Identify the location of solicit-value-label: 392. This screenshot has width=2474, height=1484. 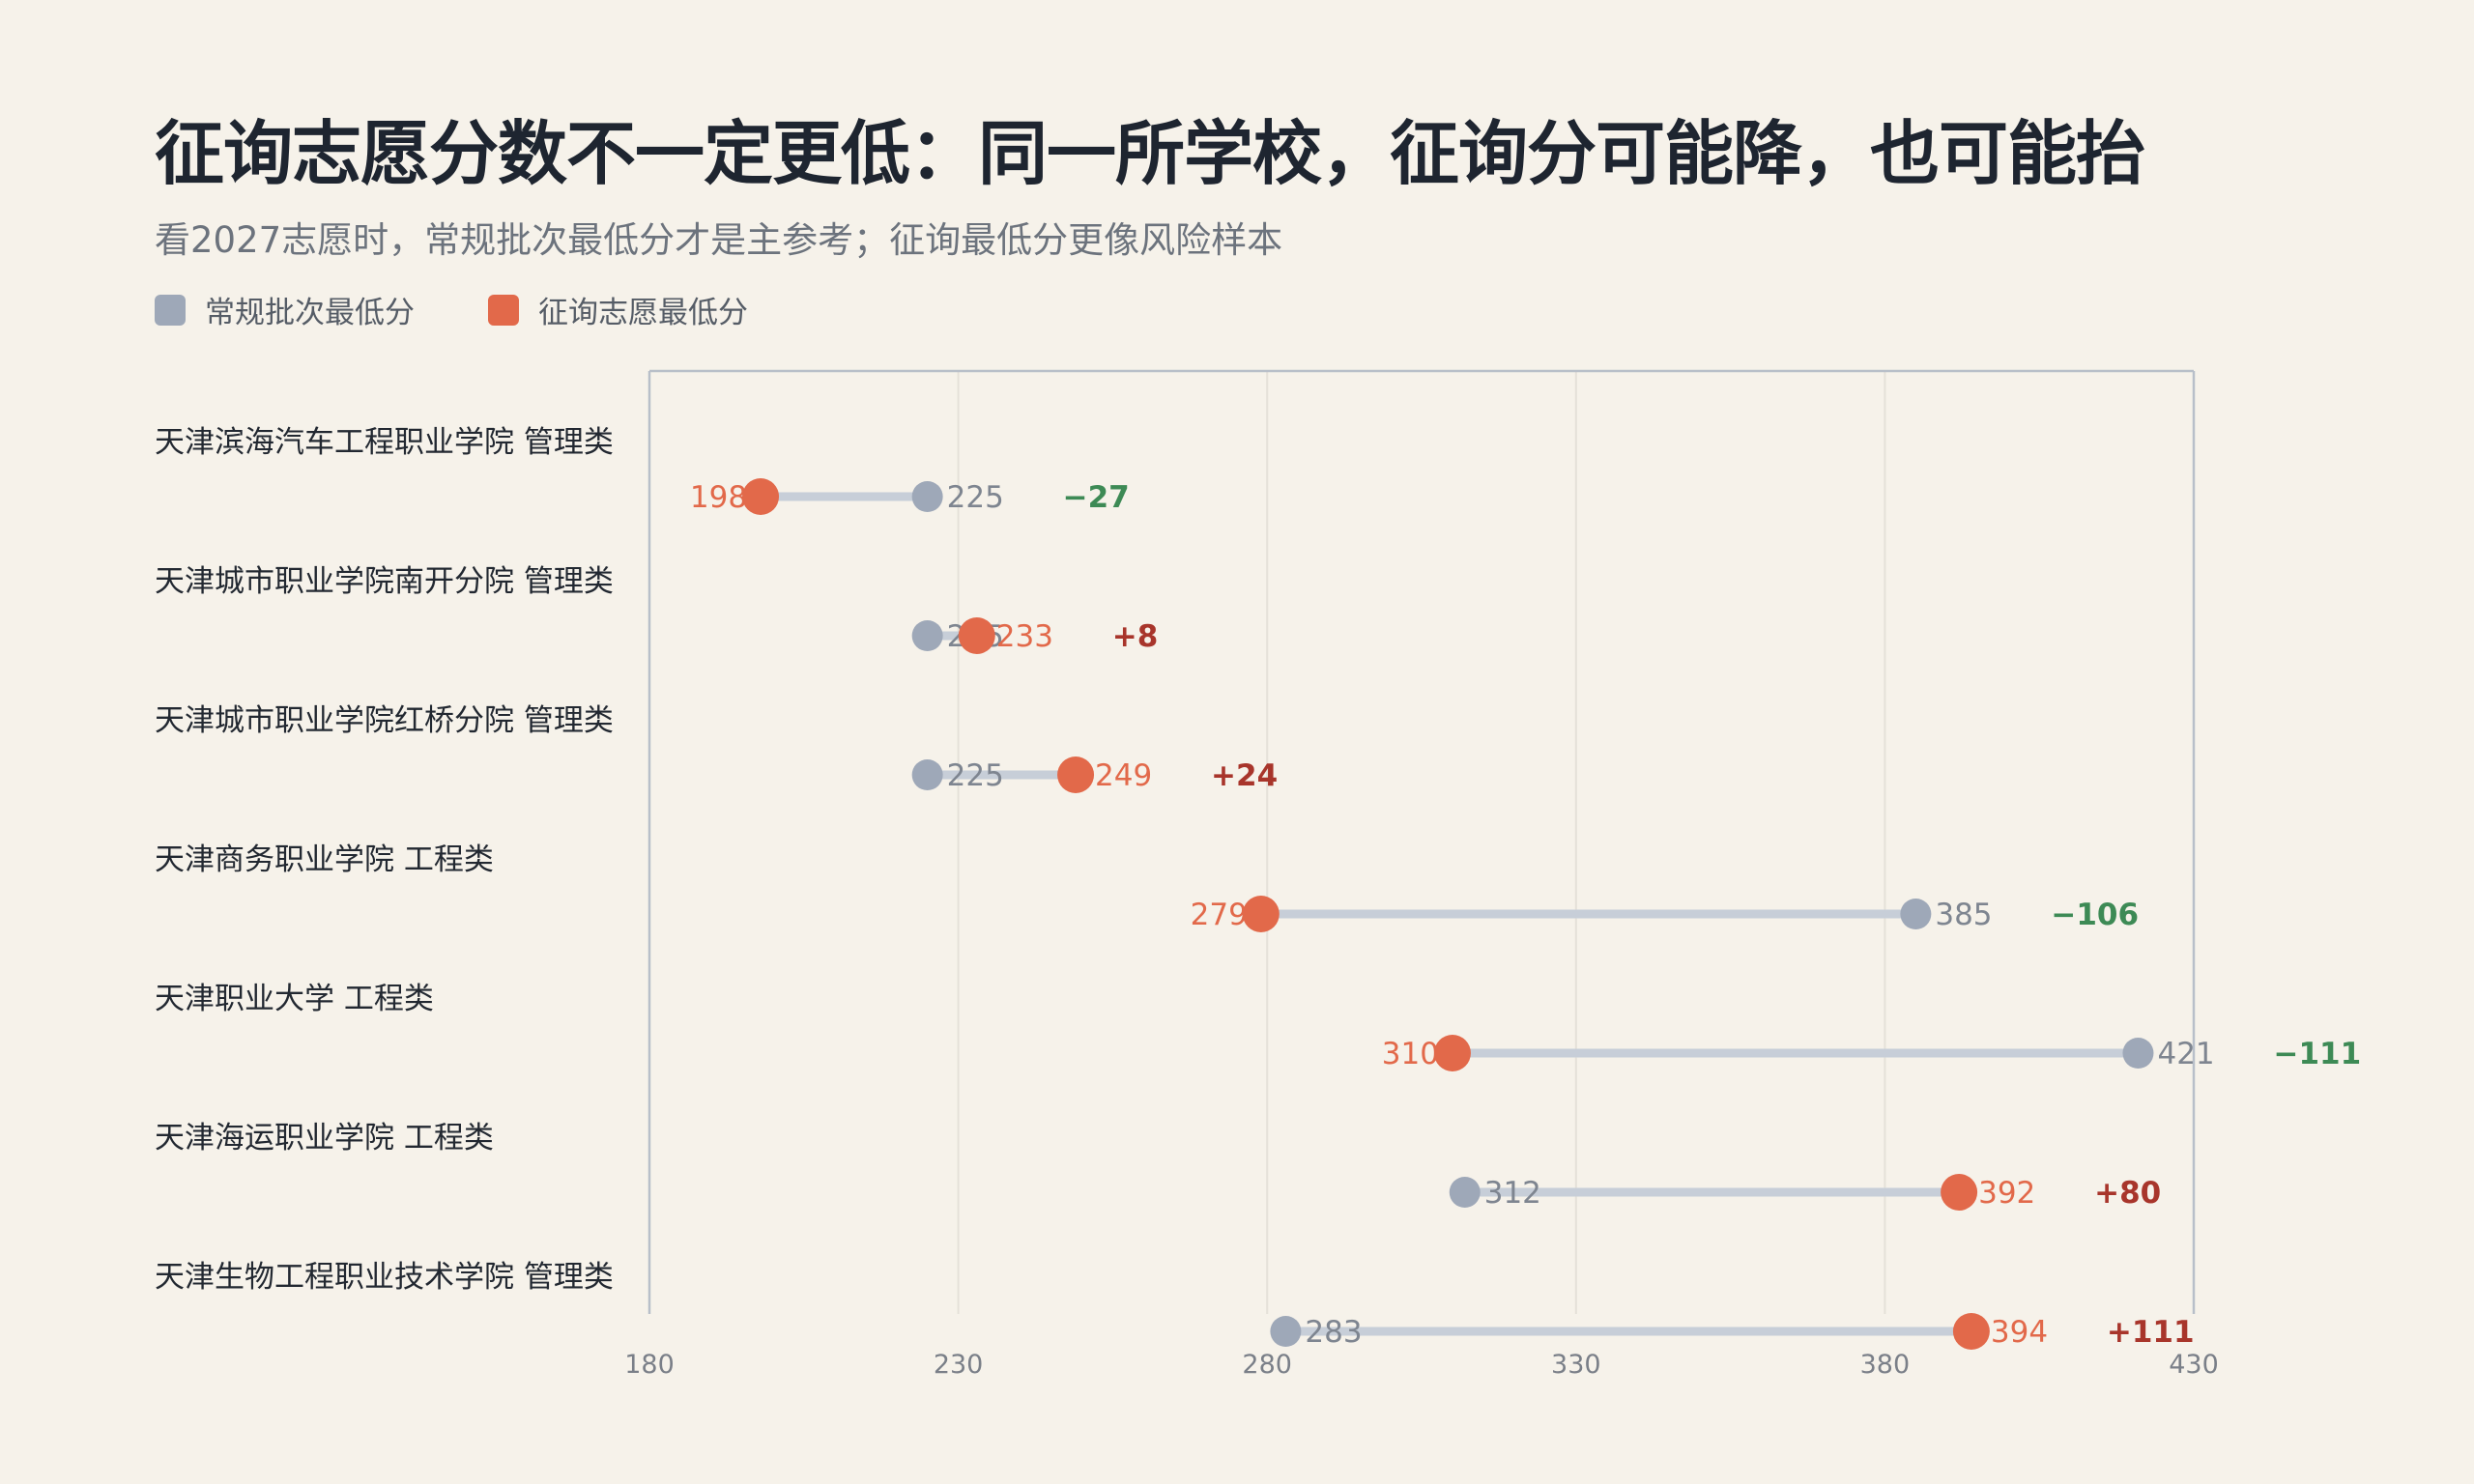
(2007, 1193).